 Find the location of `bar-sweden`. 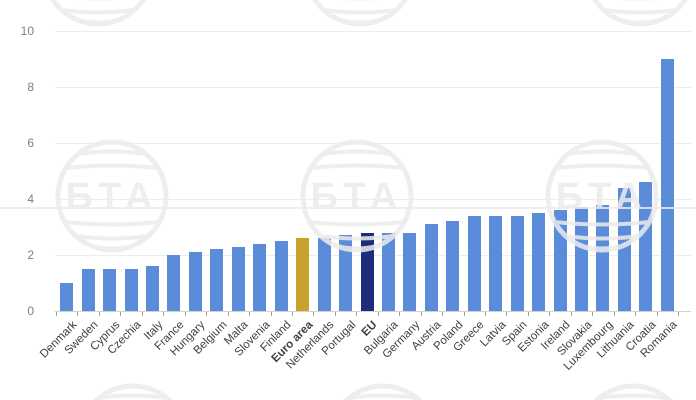

bar-sweden is located at coordinates (88, 290).